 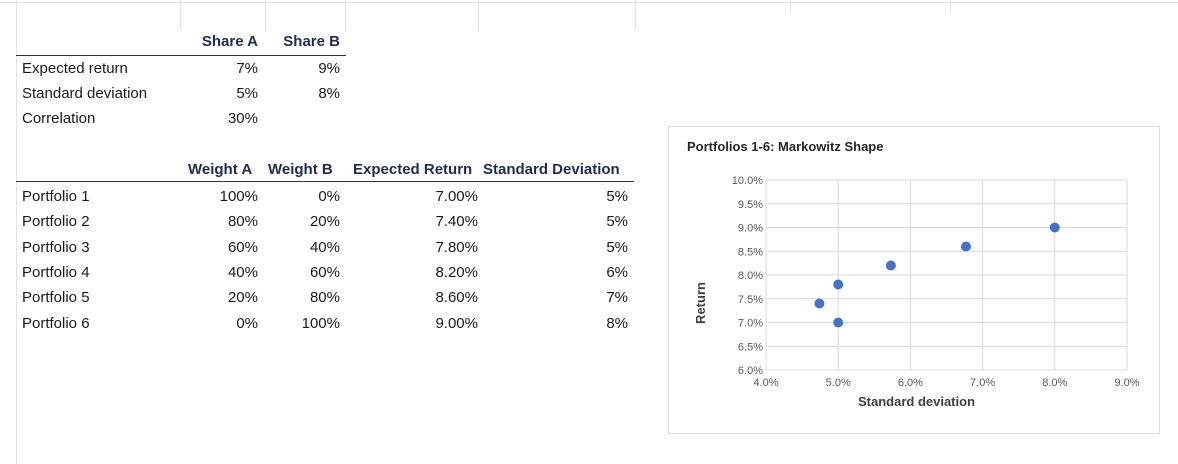 What do you see at coordinates (324, 272) in the screenshot?
I see `weight-b-p4: 60%` at bounding box center [324, 272].